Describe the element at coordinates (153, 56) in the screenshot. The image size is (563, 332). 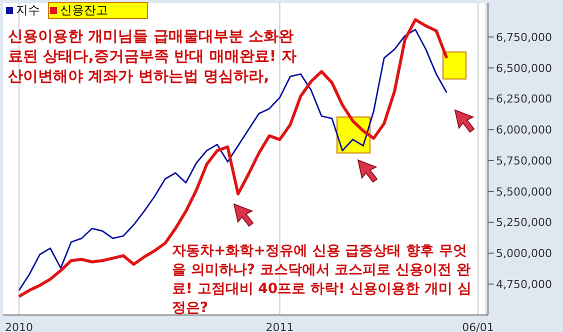
I see `annotation: 신용이용한 개미님들 급매물대부분 소화완료된 상태다,증거금부족 반대 매매완료! 자산이변해야 계좌가 변하는법 명심하라,` at that location.